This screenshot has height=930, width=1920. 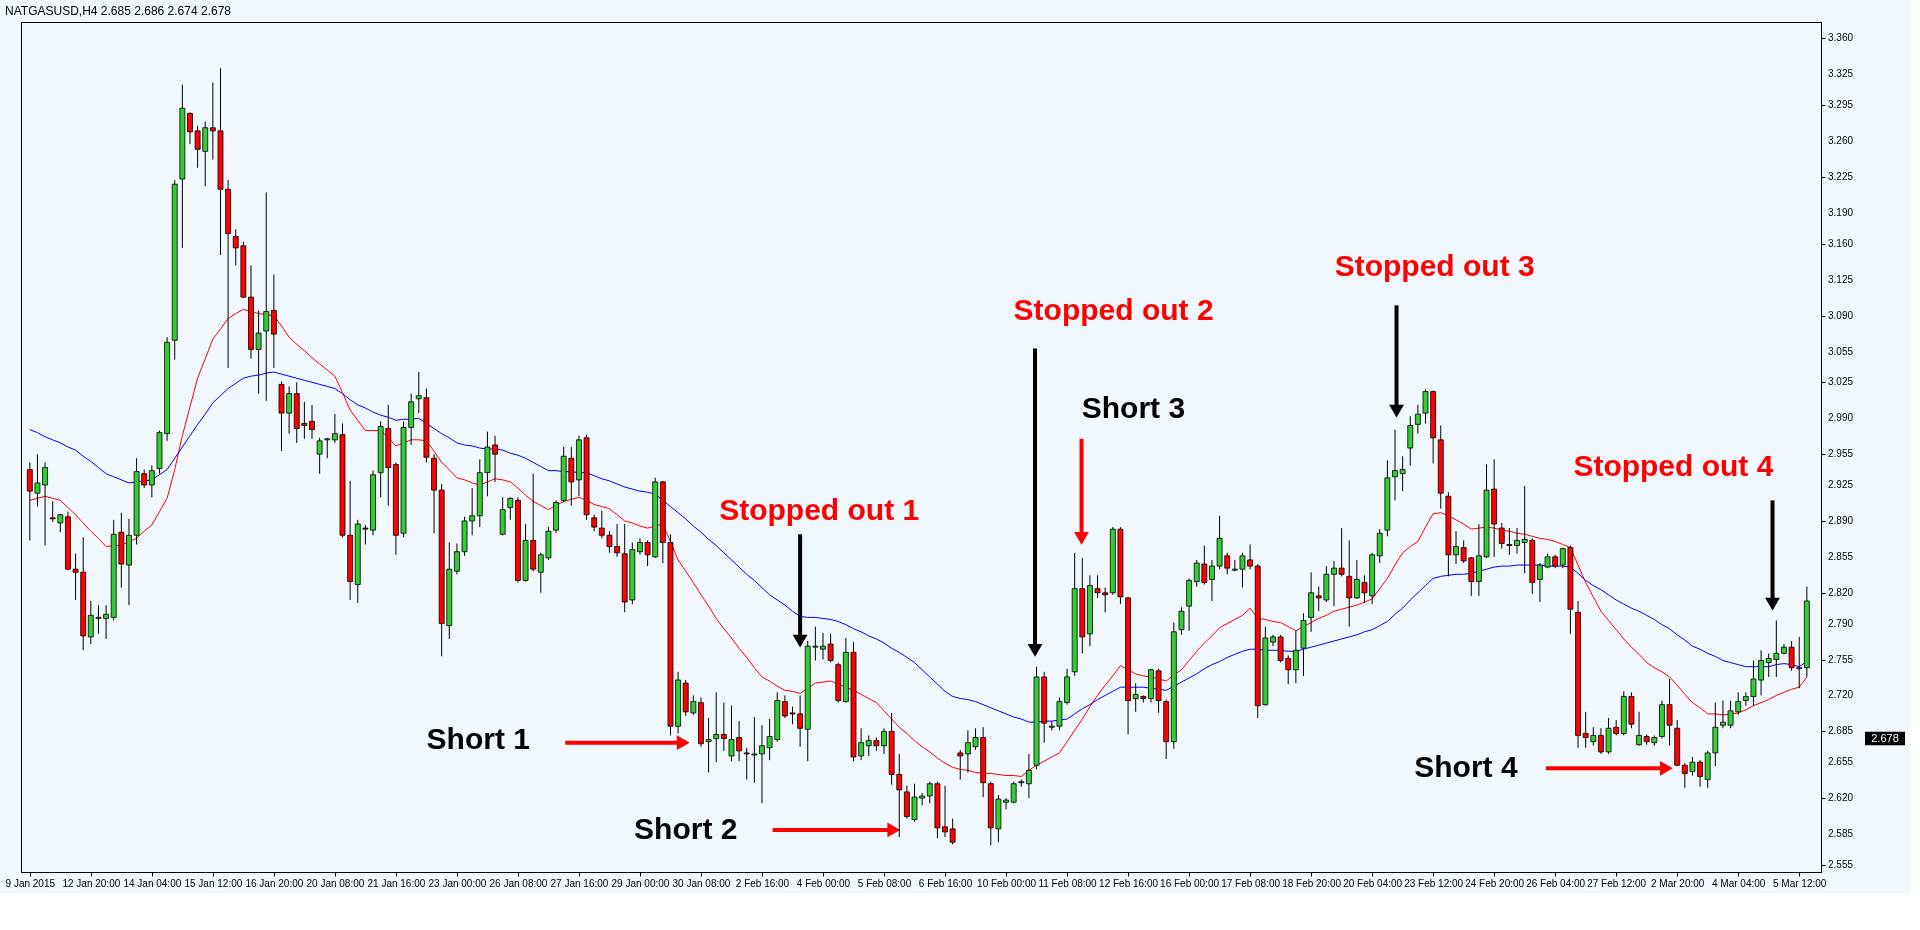 What do you see at coordinates (1800, 883) in the screenshot?
I see `x-tick-label: 5 Mar 12:00` at bounding box center [1800, 883].